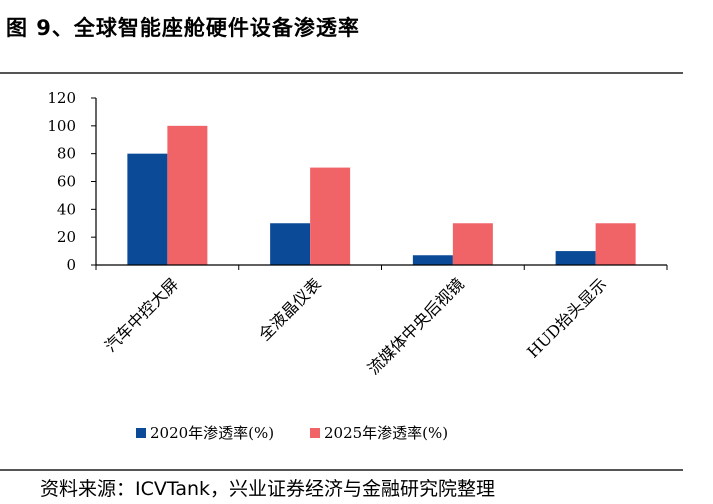 Image resolution: width=713 pixels, height=504 pixels. What do you see at coordinates (66, 209) in the screenshot?
I see `y-tick-label: 40` at bounding box center [66, 209].